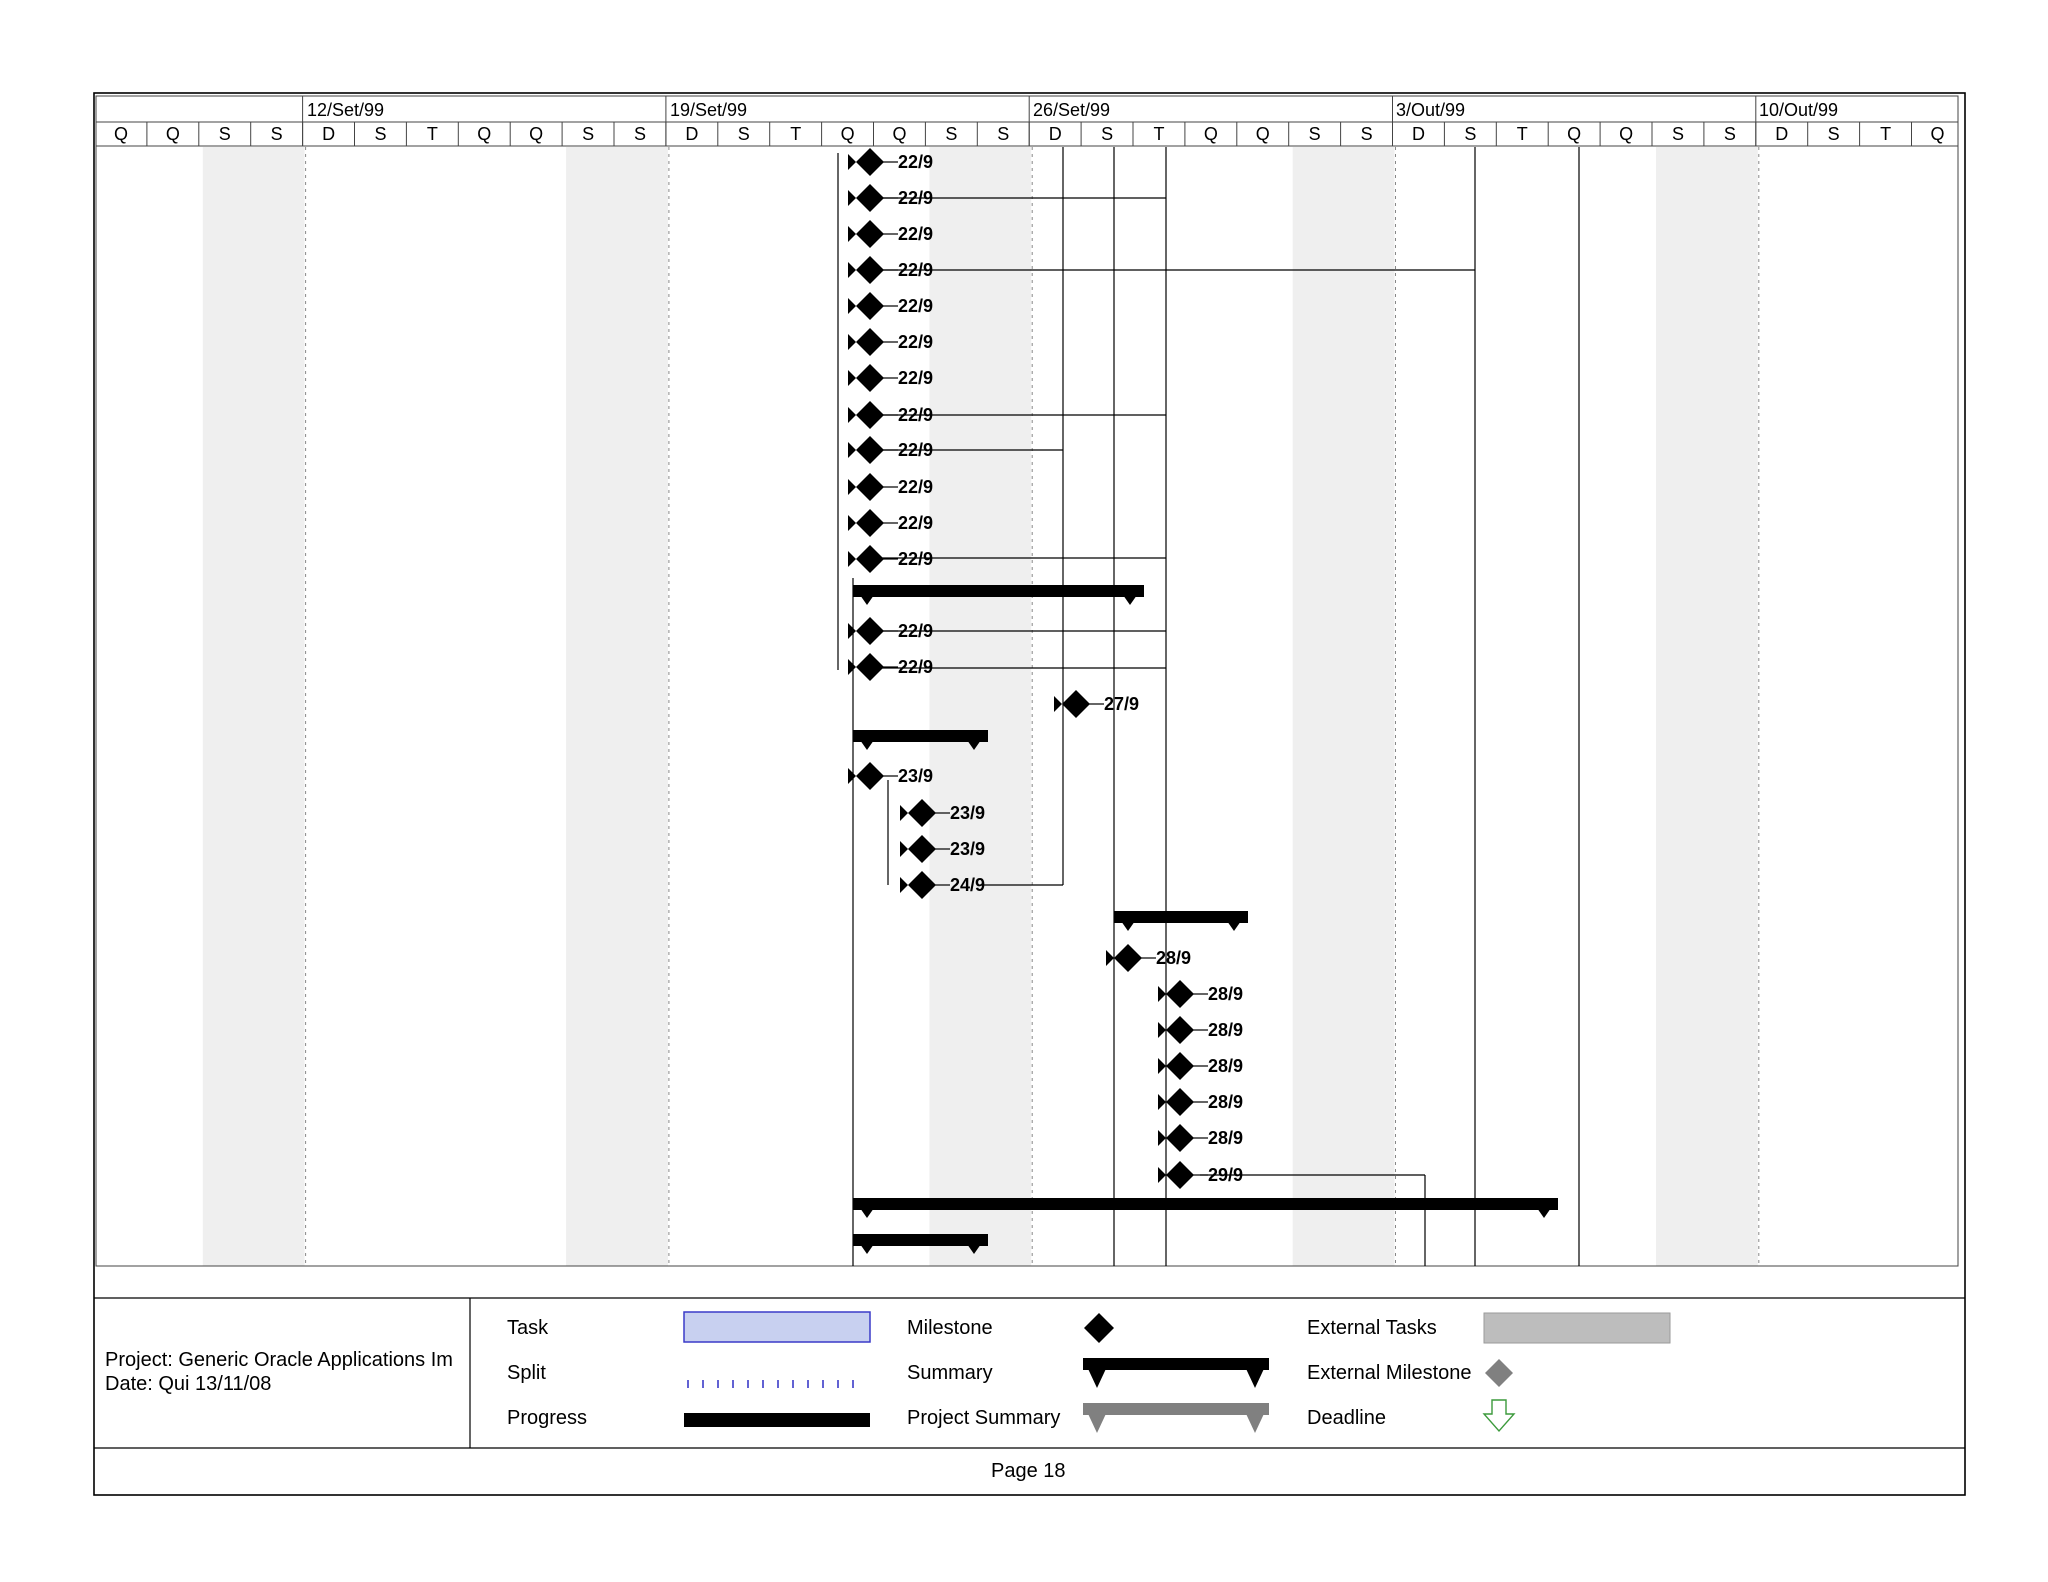 Image resolution: width=2048 pixels, height=1582 pixels. What do you see at coordinates (1122, 704) in the screenshot?
I see `milestone-label: 27/9` at bounding box center [1122, 704].